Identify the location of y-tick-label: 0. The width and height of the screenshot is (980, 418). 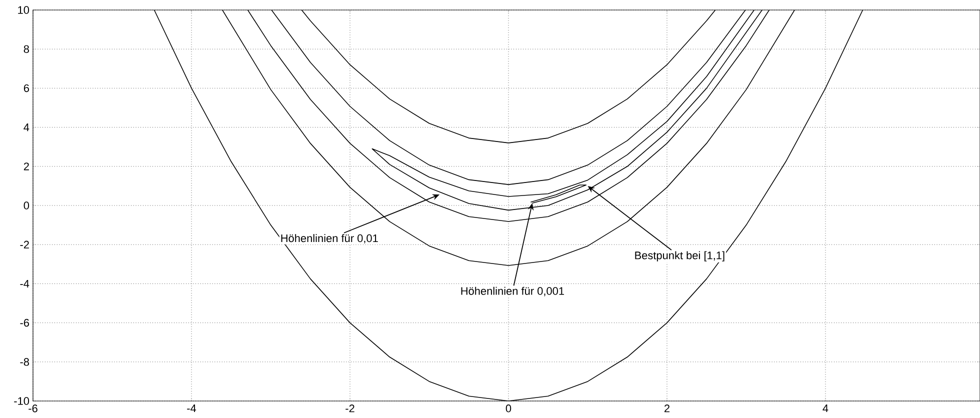
(27, 206).